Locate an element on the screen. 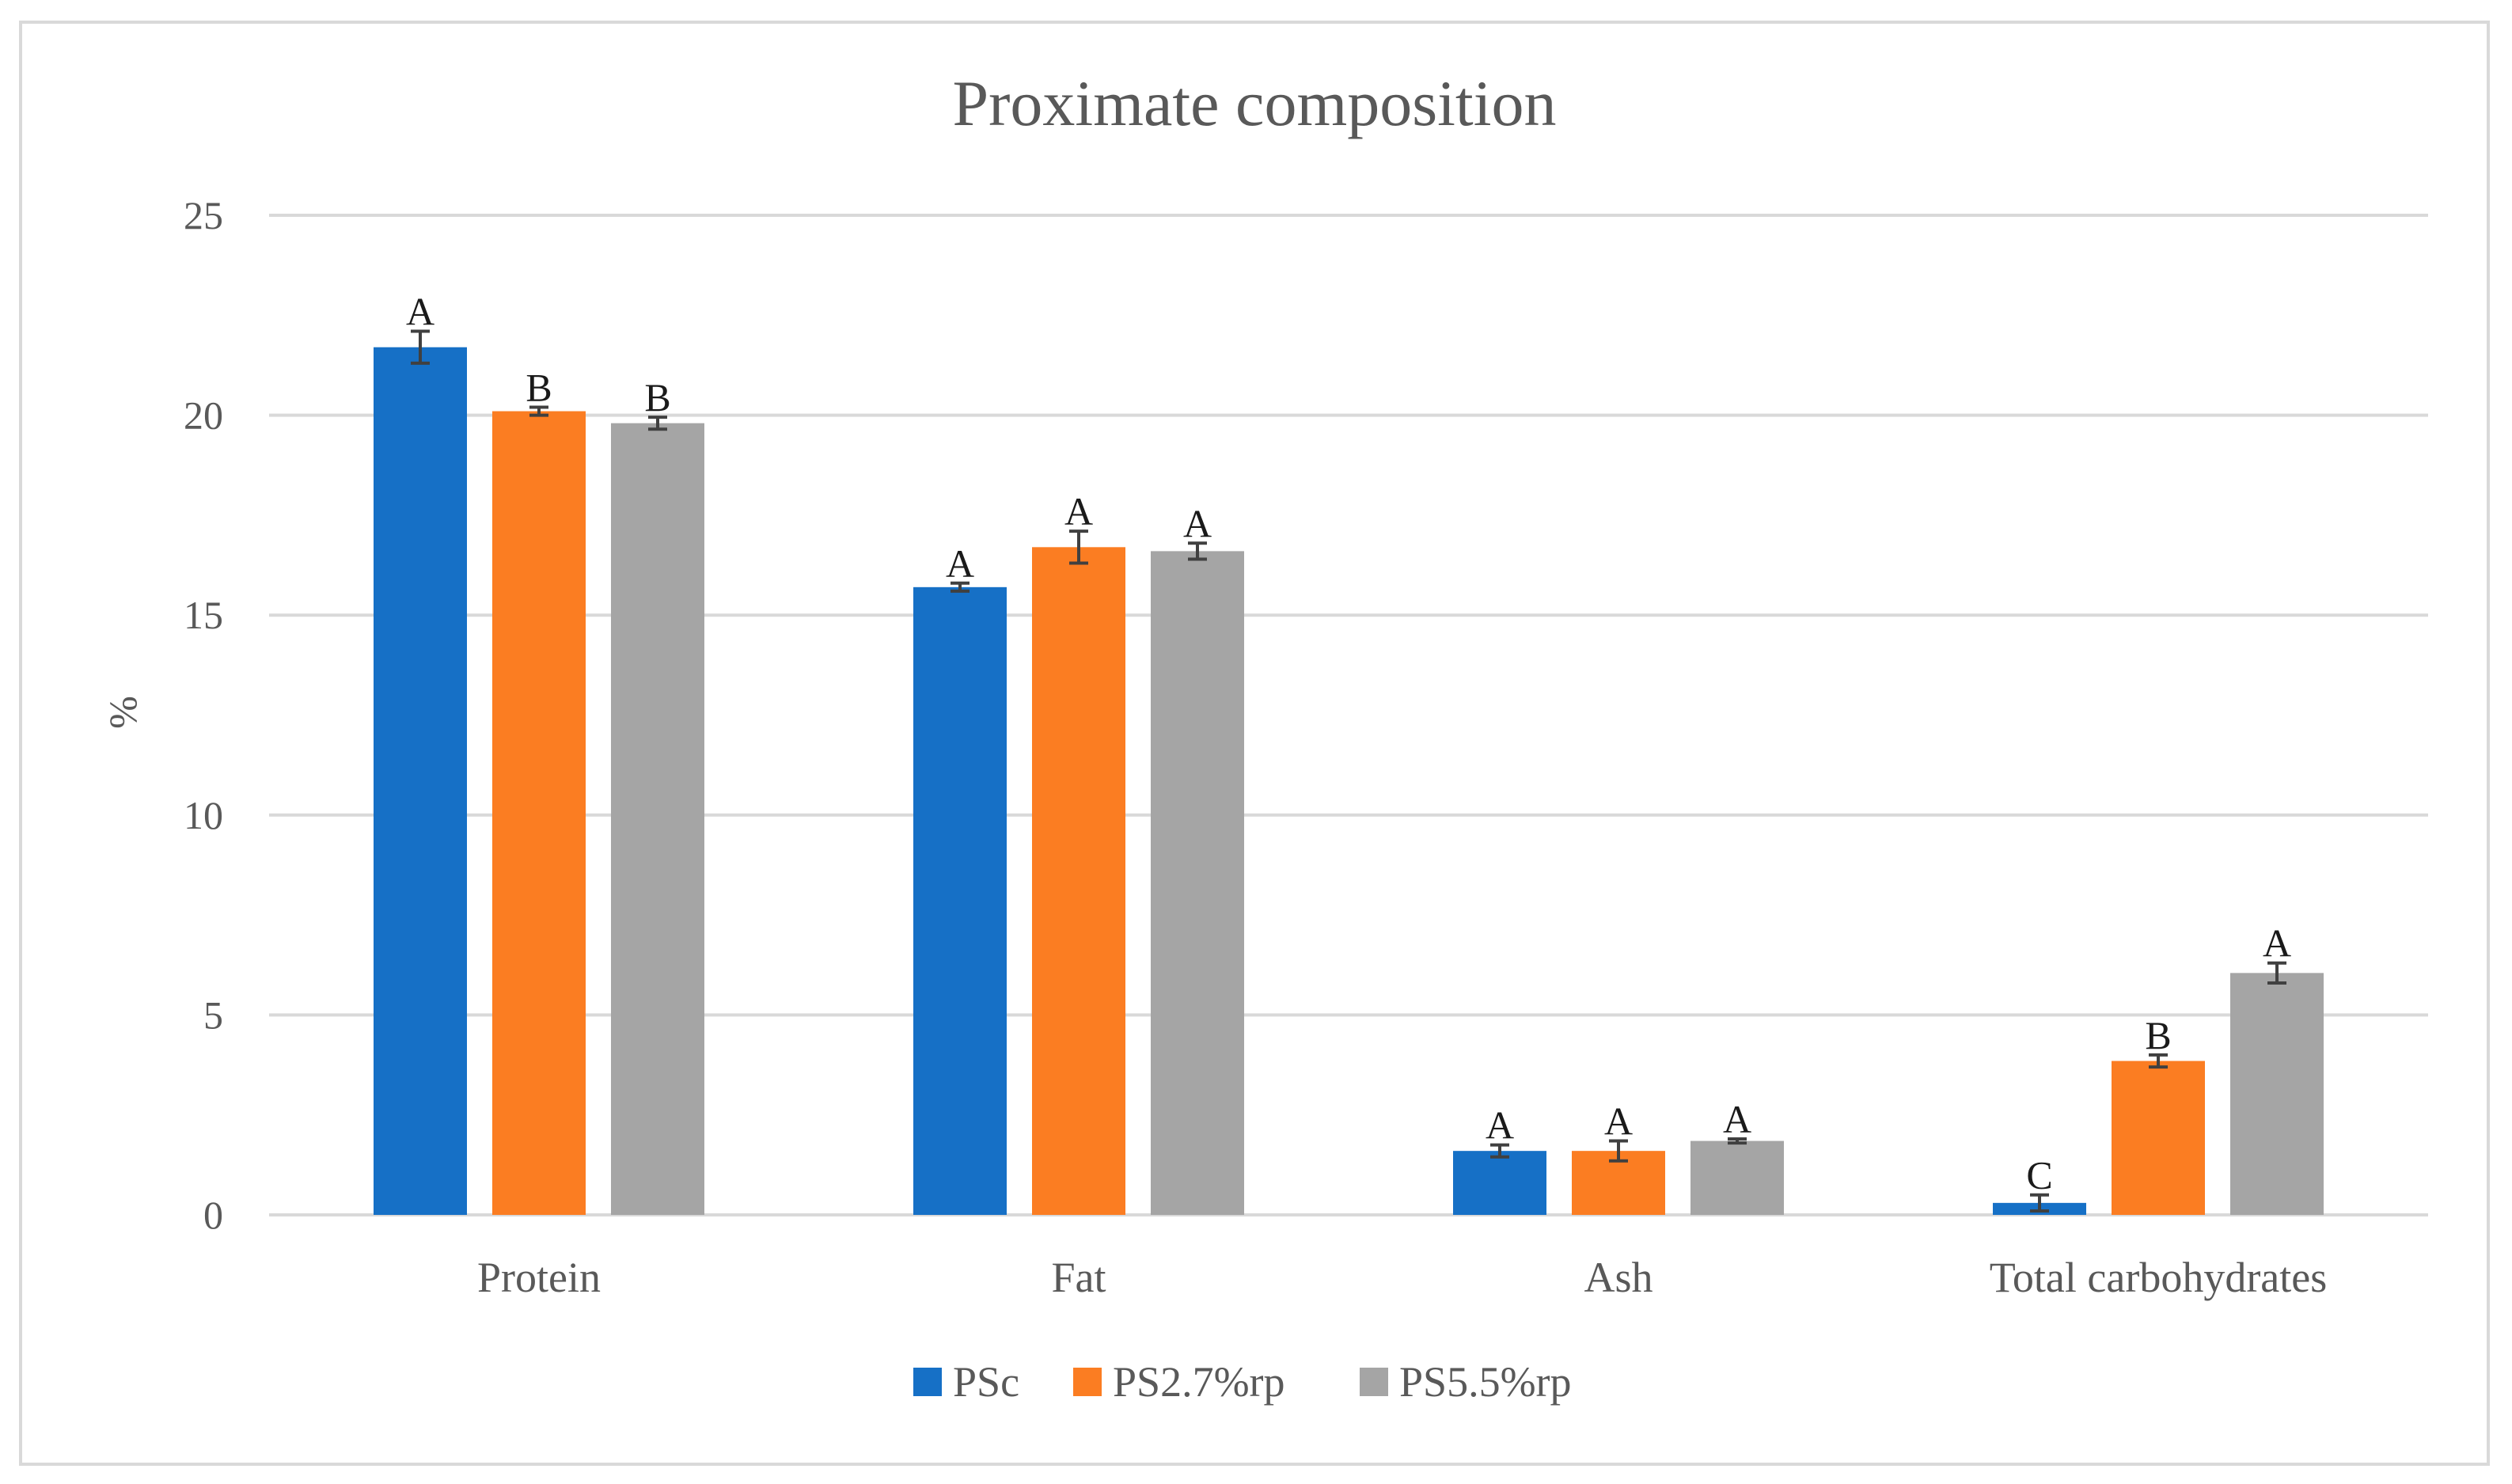 Image resolution: width=2512 pixels, height=1484 pixels. y-tick-label: 15 is located at coordinates (203, 615).